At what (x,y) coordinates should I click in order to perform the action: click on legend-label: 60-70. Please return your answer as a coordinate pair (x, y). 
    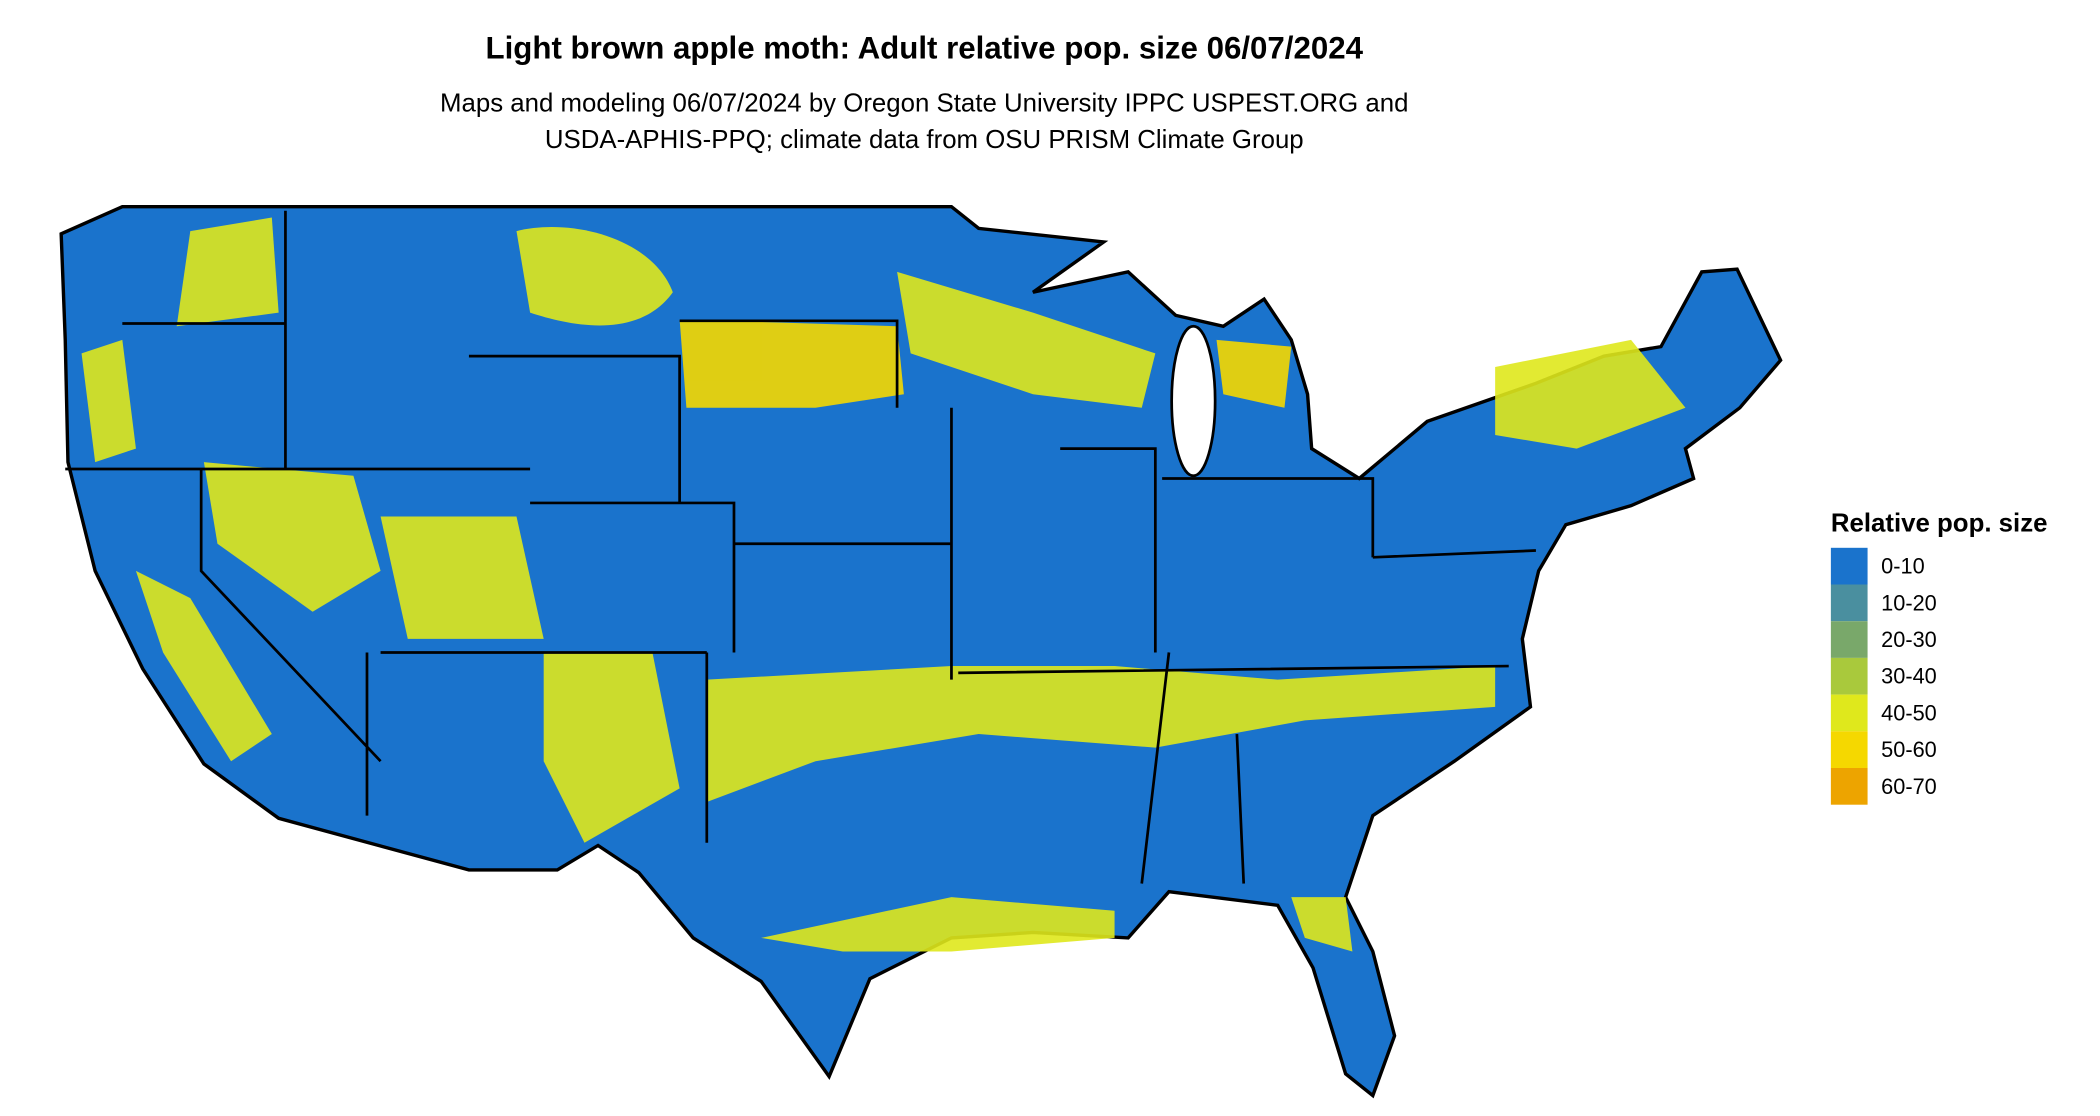
    Looking at the image, I should click on (1909, 786).